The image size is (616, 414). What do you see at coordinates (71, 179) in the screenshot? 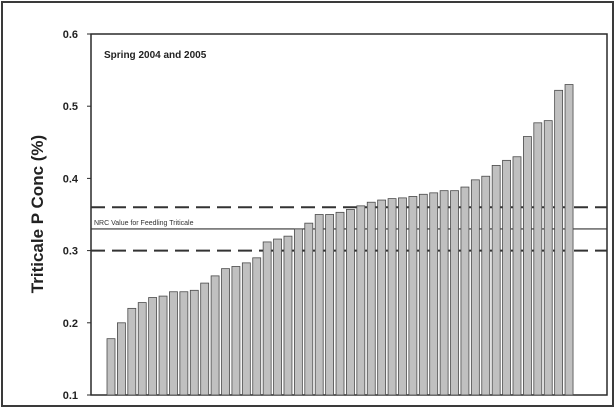
I see `y-tick-label: 0.4` at bounding box center [71, 179].